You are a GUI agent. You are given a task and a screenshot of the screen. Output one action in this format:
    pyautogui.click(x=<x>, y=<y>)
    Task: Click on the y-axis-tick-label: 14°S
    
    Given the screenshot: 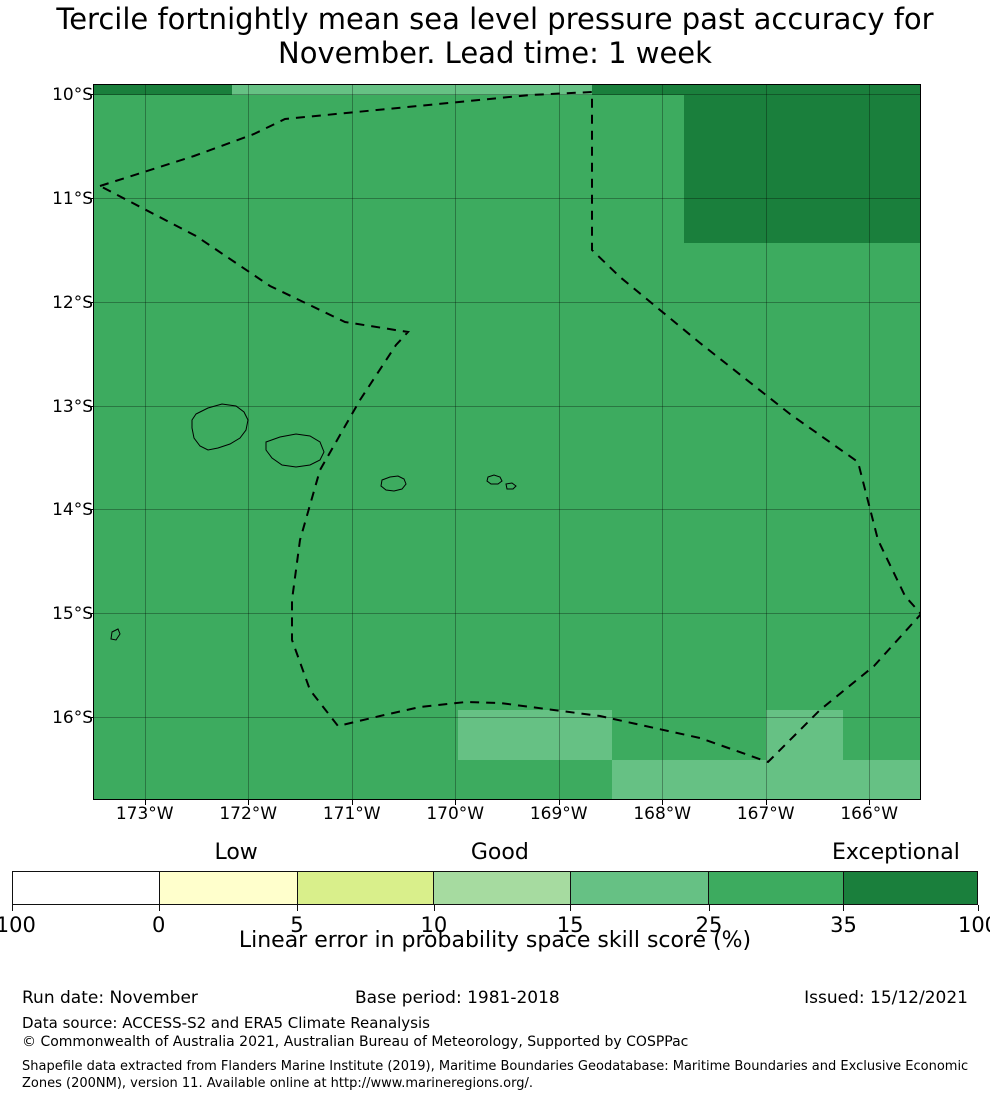 What is the action you would take?
    pyautogui.click(x=72, y=510)
    